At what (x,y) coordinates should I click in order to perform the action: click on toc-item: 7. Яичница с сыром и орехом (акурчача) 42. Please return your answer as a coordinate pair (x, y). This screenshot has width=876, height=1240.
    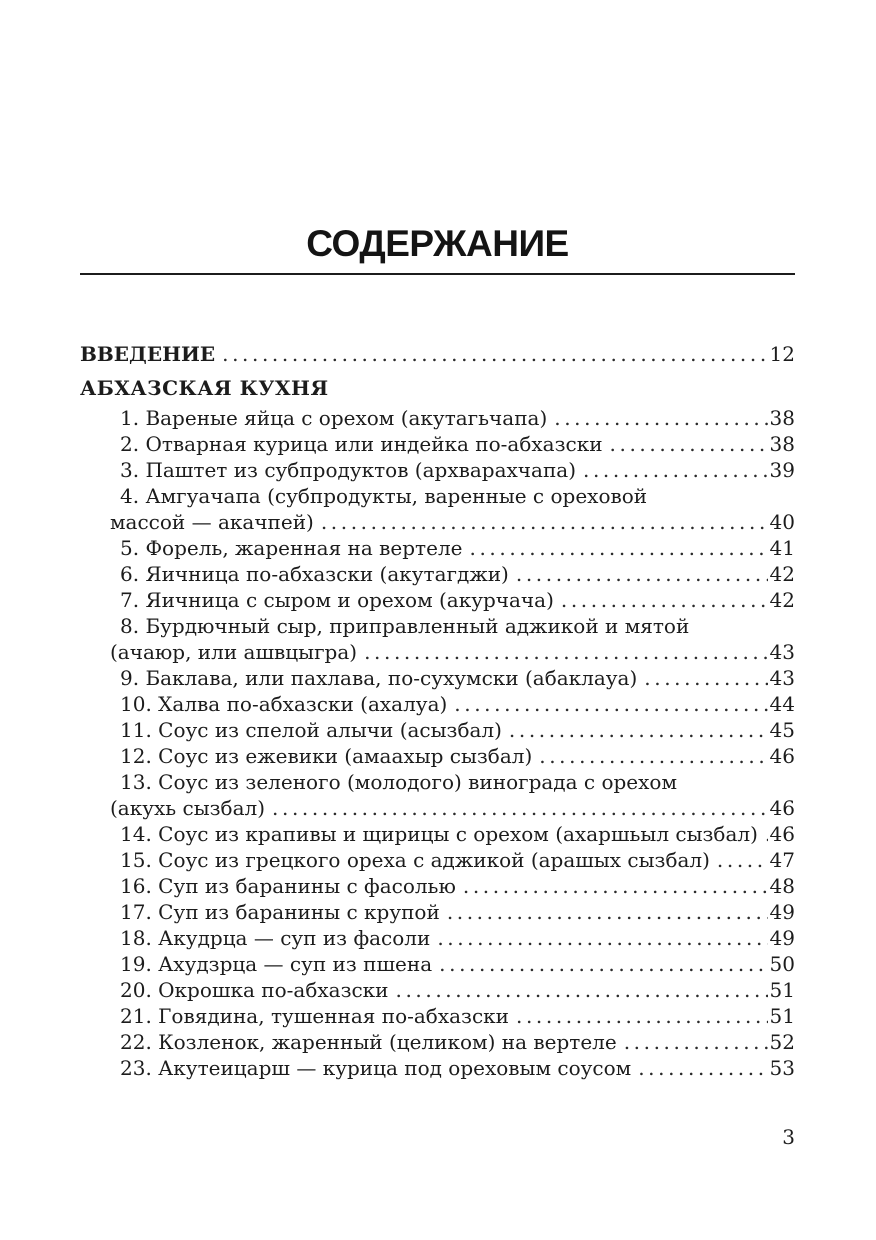
    Looking at the image, I should click on (437, 600).